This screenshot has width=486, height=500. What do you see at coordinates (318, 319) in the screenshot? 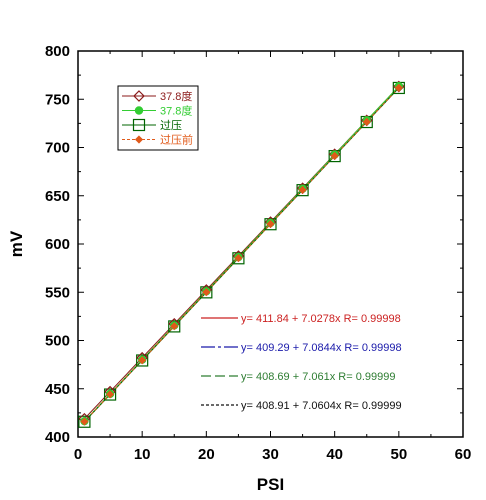
I see `fit-value: 7.0278` at bounding box center [318, 319].